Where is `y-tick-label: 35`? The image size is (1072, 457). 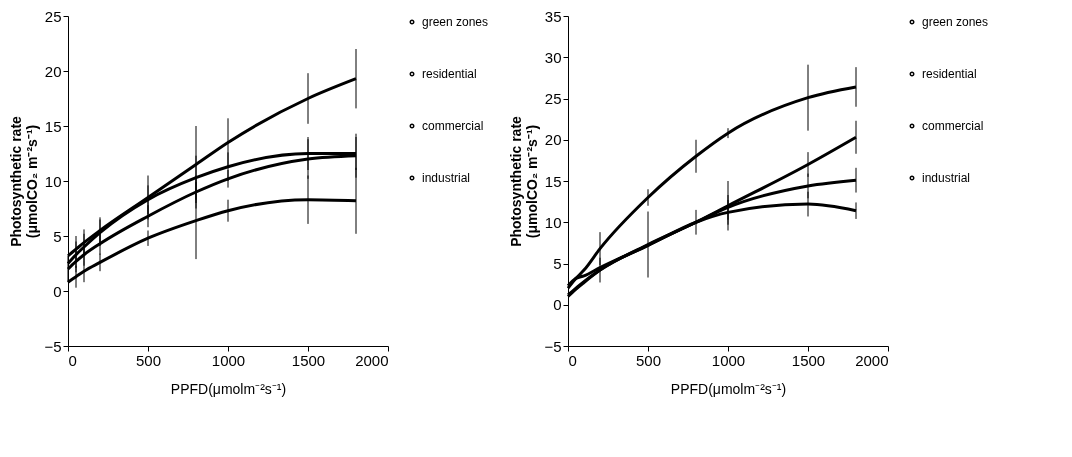 y-tick-label: 35 is located at coordinates (553, 16).